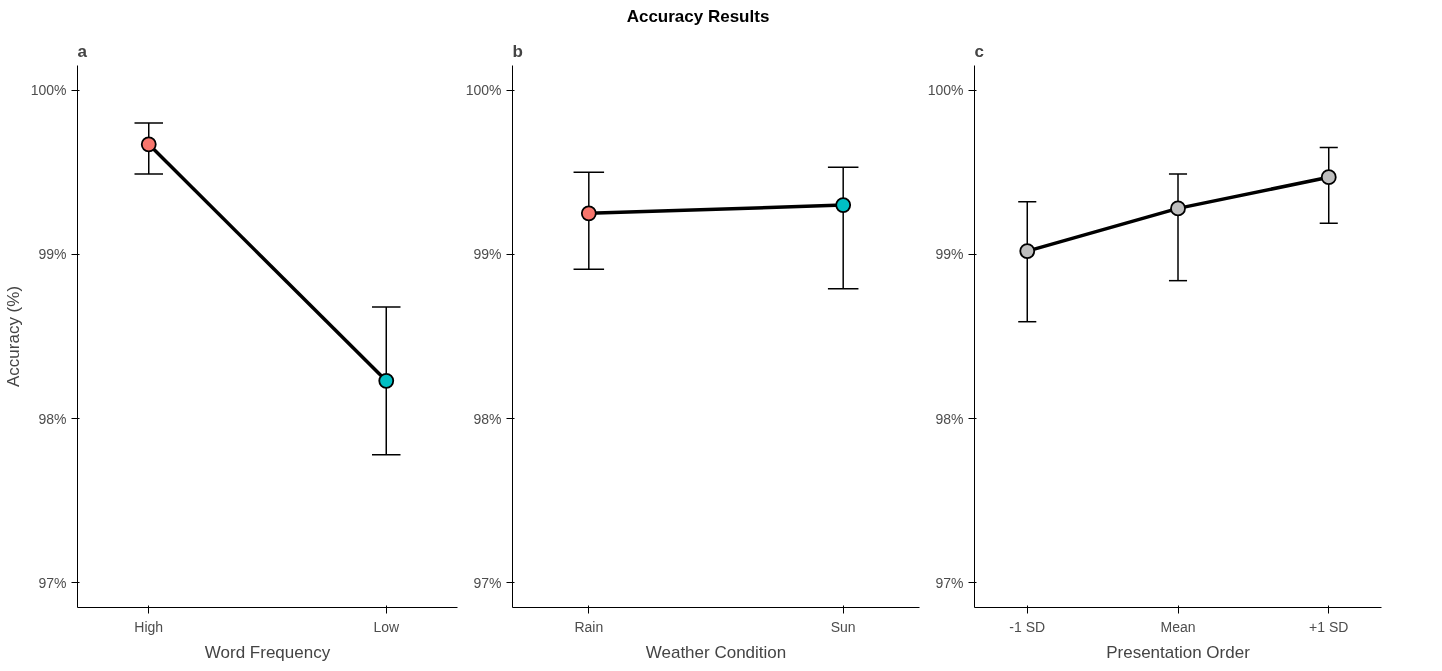  I want to click on x-axis-title: Weather Condition, so click(716, 652).